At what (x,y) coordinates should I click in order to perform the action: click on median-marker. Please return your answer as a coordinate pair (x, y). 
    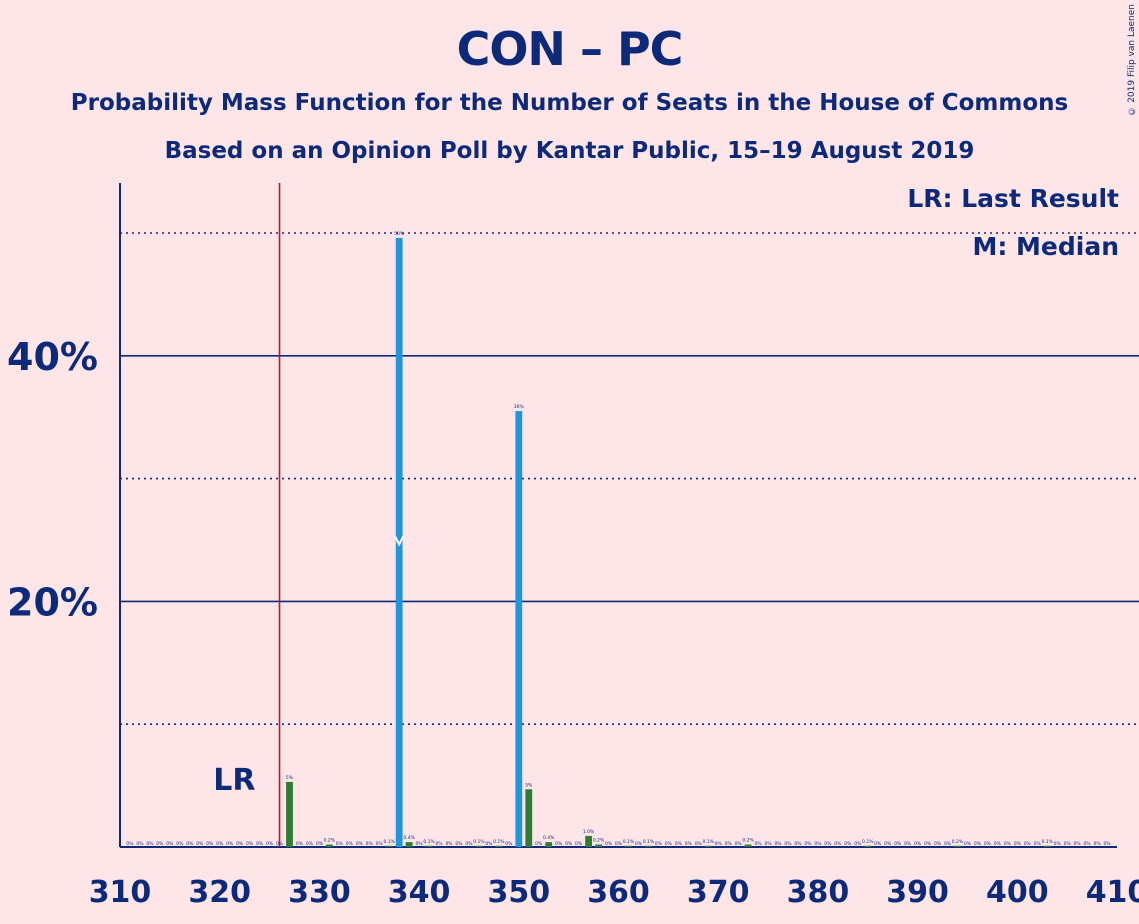
    Looking at the image, I should click on (399, 541).